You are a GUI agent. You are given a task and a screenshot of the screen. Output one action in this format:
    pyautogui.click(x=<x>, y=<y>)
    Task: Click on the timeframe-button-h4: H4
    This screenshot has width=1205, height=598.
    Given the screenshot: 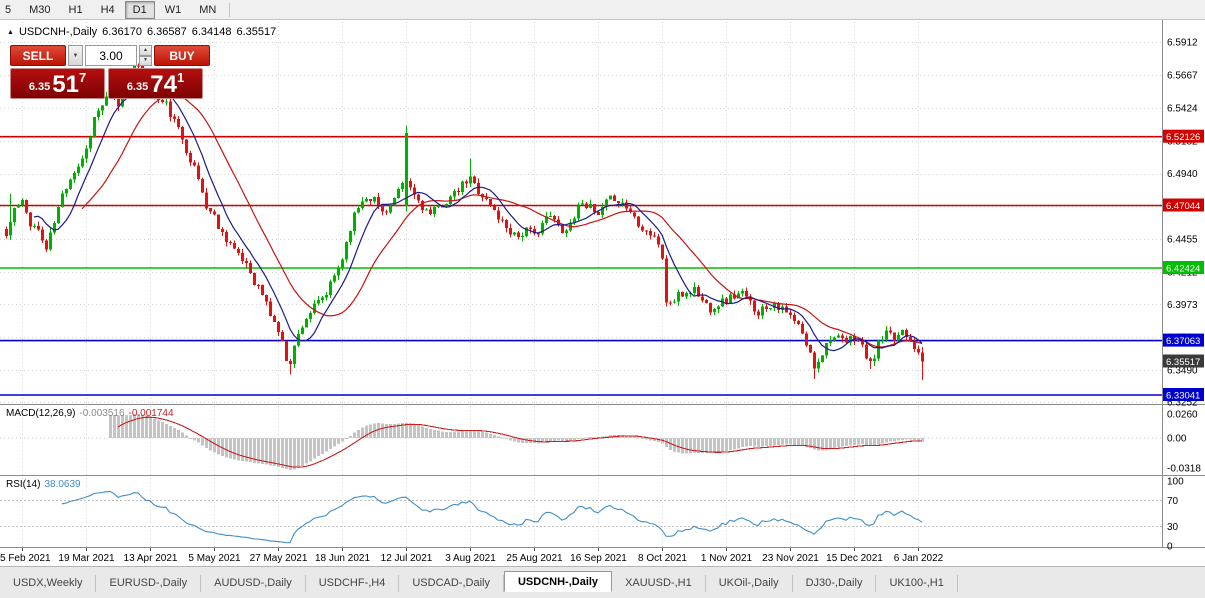 What is the action you would take?
    pyautogui.click(x=107, y=9)
    